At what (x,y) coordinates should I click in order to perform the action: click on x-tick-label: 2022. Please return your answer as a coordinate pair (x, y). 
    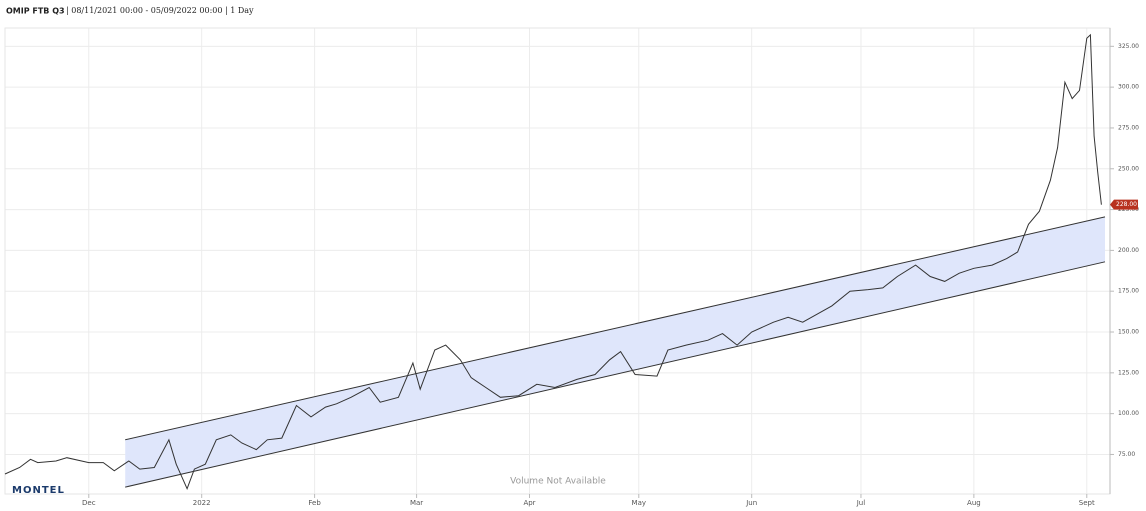
    Looking at the image, I should click on (202, 503).